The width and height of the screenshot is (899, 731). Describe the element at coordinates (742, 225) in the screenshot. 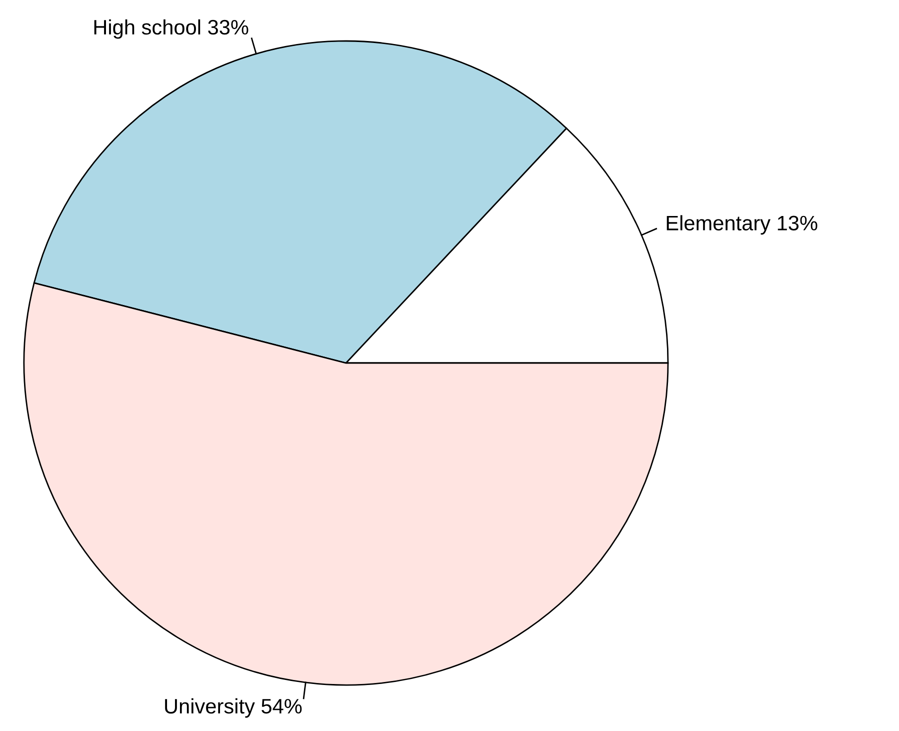

I see `slice-label: Elementary 13%` at that location.